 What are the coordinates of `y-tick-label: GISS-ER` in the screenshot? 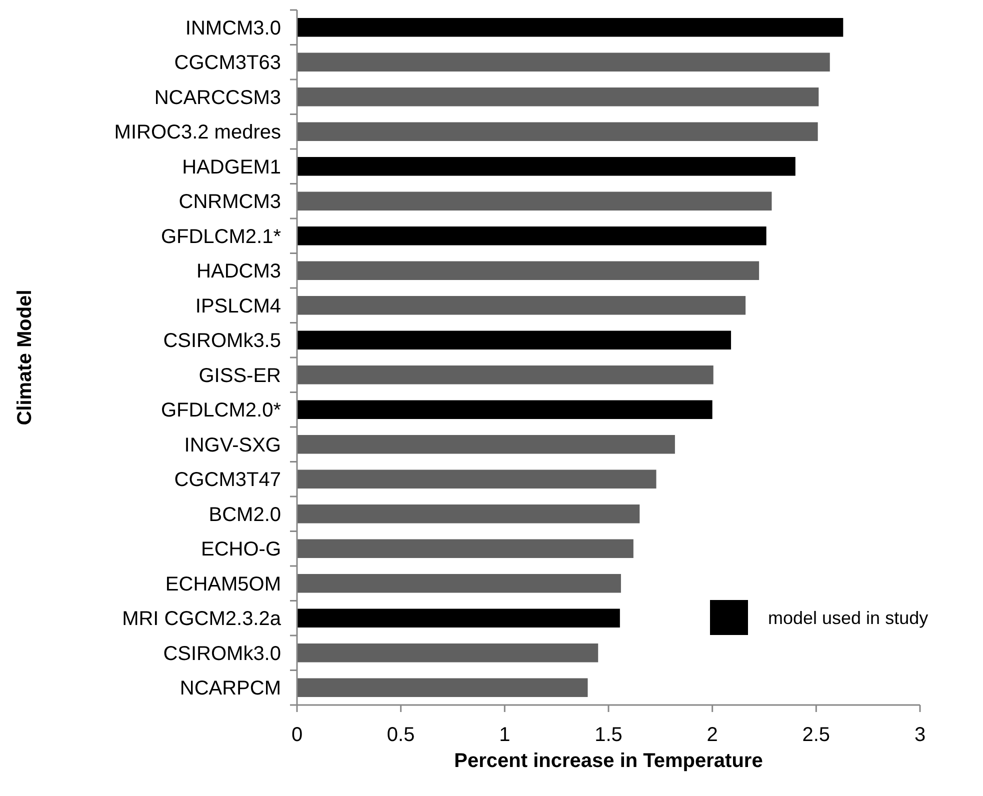 It's located at (239, 375).